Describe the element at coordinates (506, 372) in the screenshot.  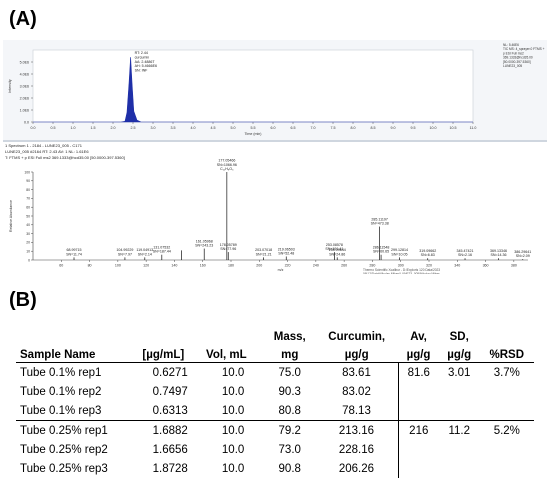
I see `table-cell: 3.7%` at that location.